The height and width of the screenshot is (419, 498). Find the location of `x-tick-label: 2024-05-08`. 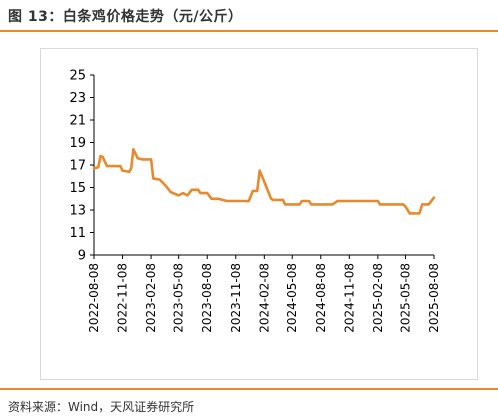

x-tick-label: 2024-05-08 is located at coordinates (292, 298).